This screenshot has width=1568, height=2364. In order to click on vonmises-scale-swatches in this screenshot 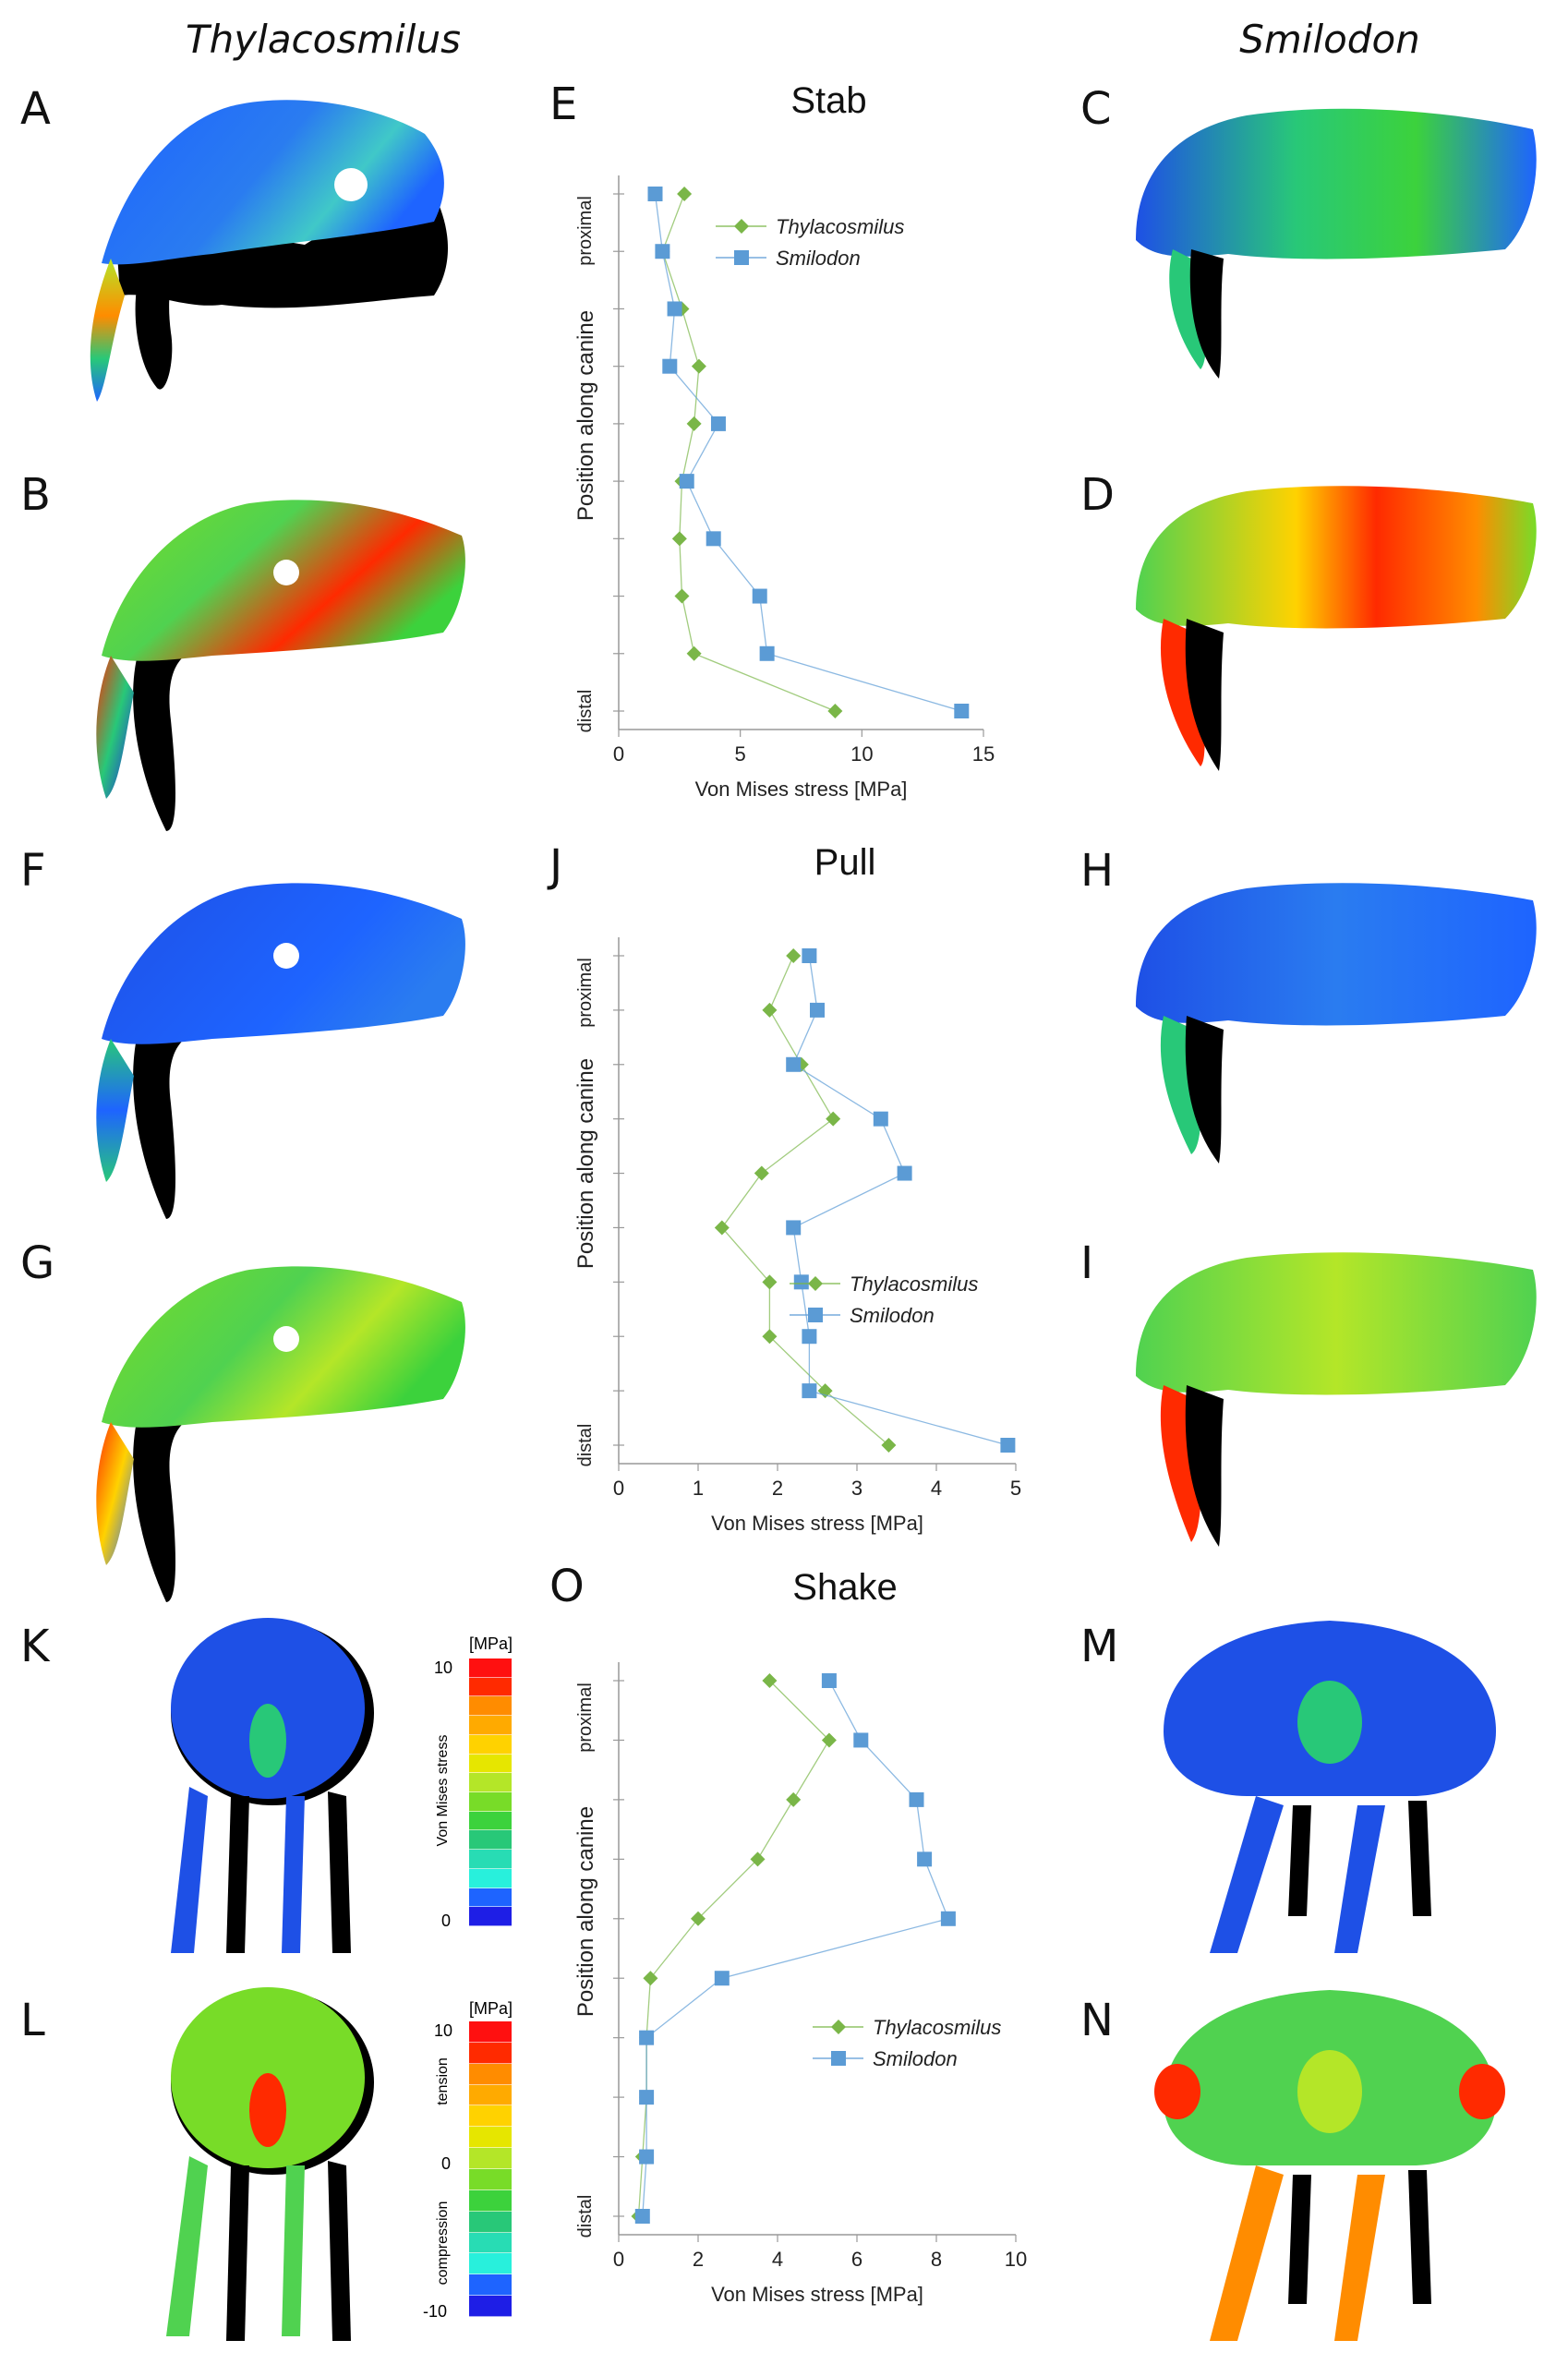, I will do `click(490, 1792)`.